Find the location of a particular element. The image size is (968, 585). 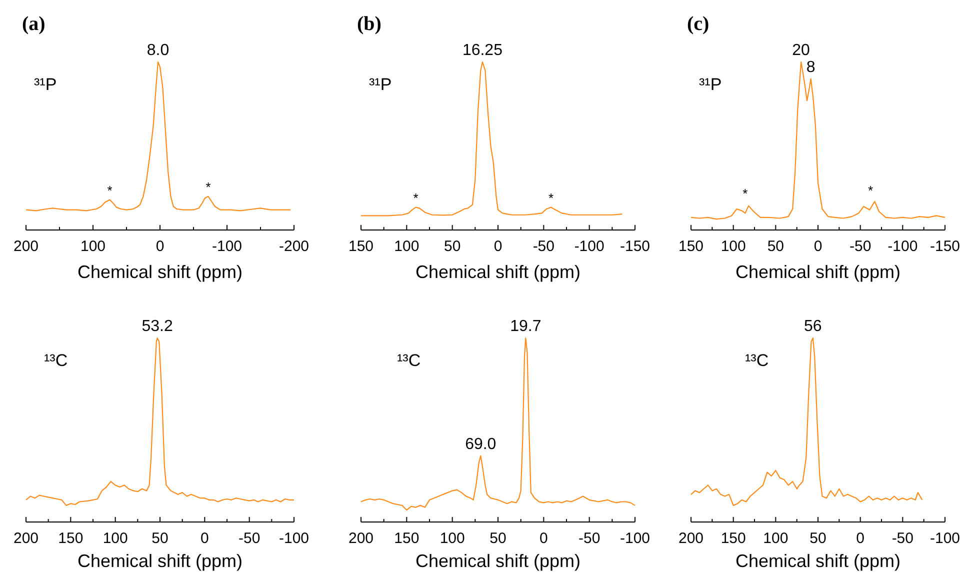

annotation: 20 is located at coordinates (801, 50).